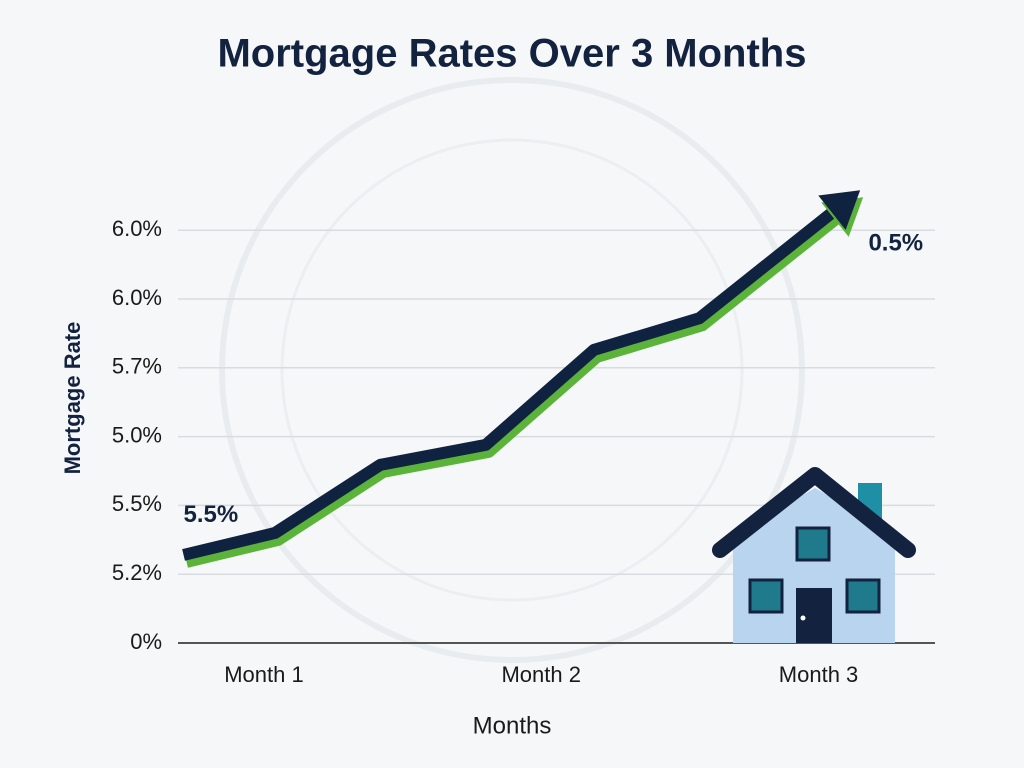 The width and height of the screenshot is (1024, 768). Describe the element at coordinates (895, 242) in the screenshot. I see `annotation: 0.5%` at that location.